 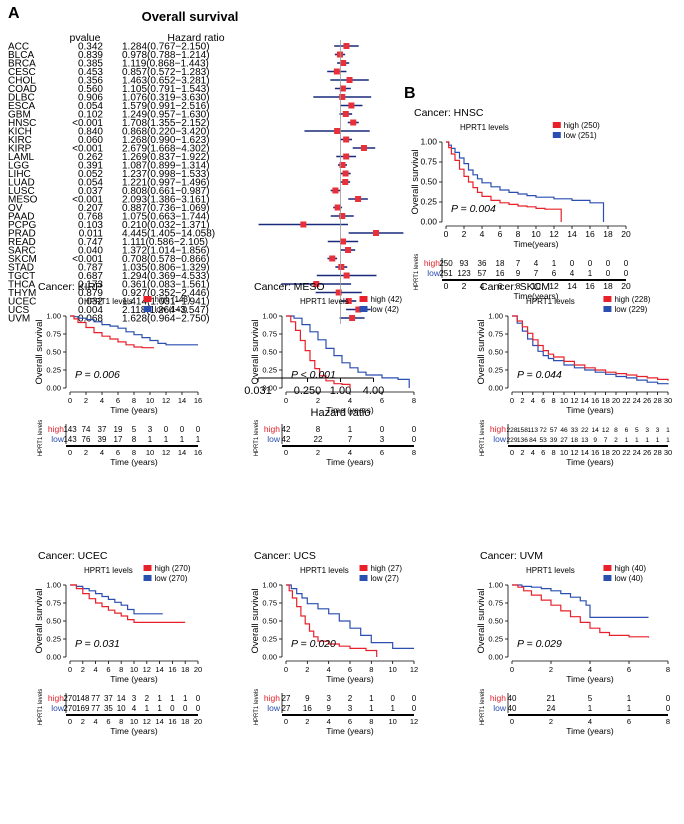 I want to click on forest-row-cancer: KIRC, so click(x=20, y=140).